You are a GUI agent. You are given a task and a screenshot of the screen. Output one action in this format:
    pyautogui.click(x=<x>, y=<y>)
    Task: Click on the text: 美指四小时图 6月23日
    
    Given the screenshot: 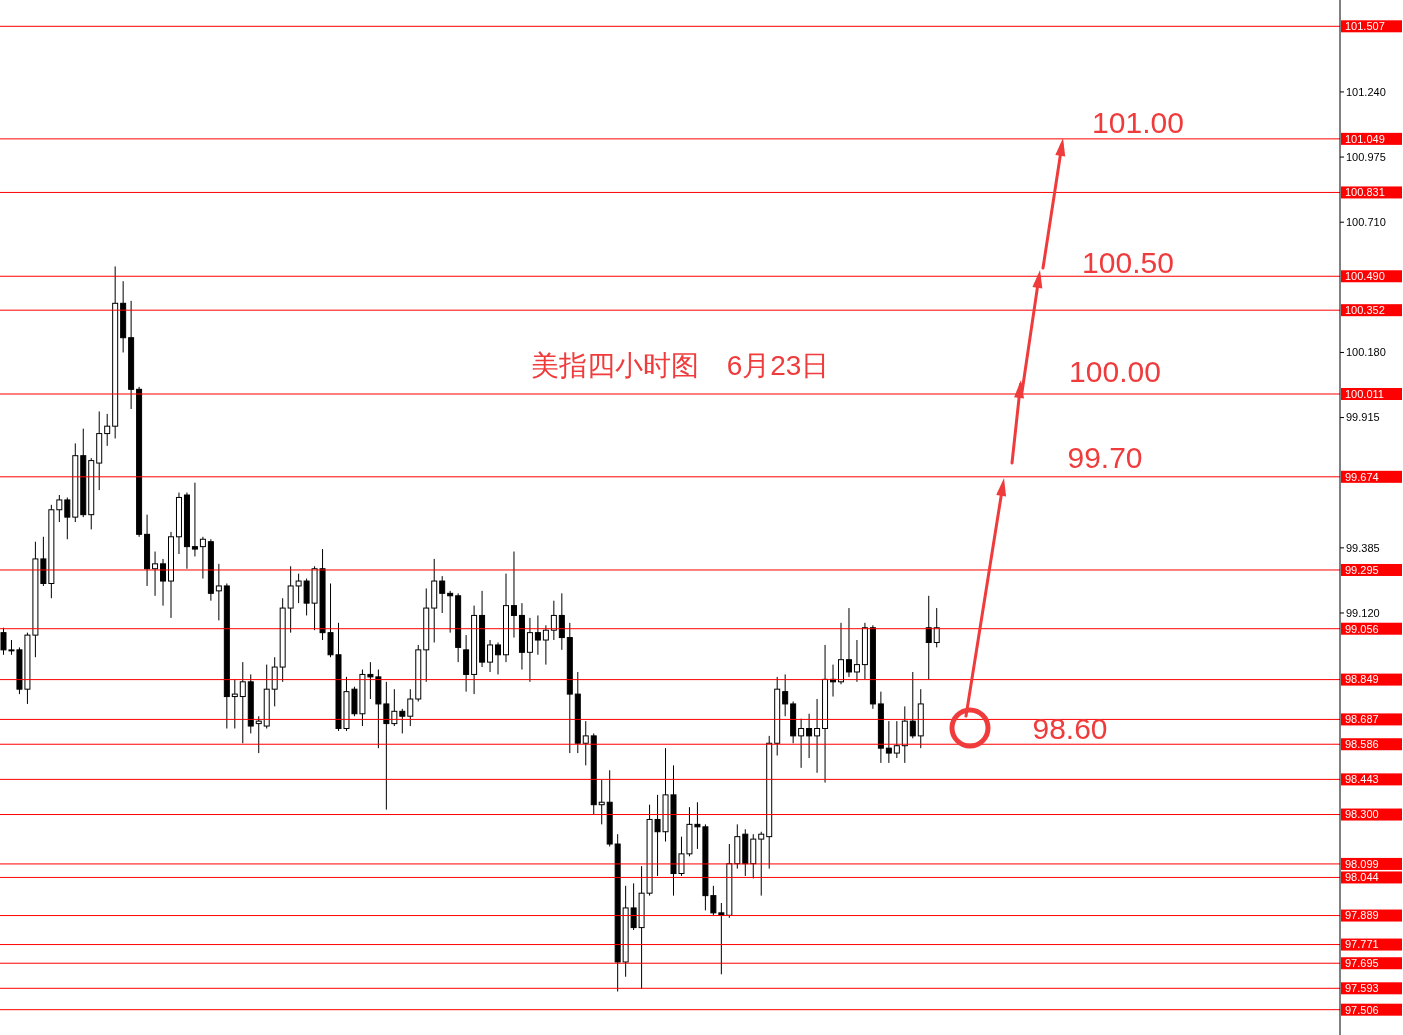 What is the action you would take?
    pyautogui.click(x=680, y=365)
    